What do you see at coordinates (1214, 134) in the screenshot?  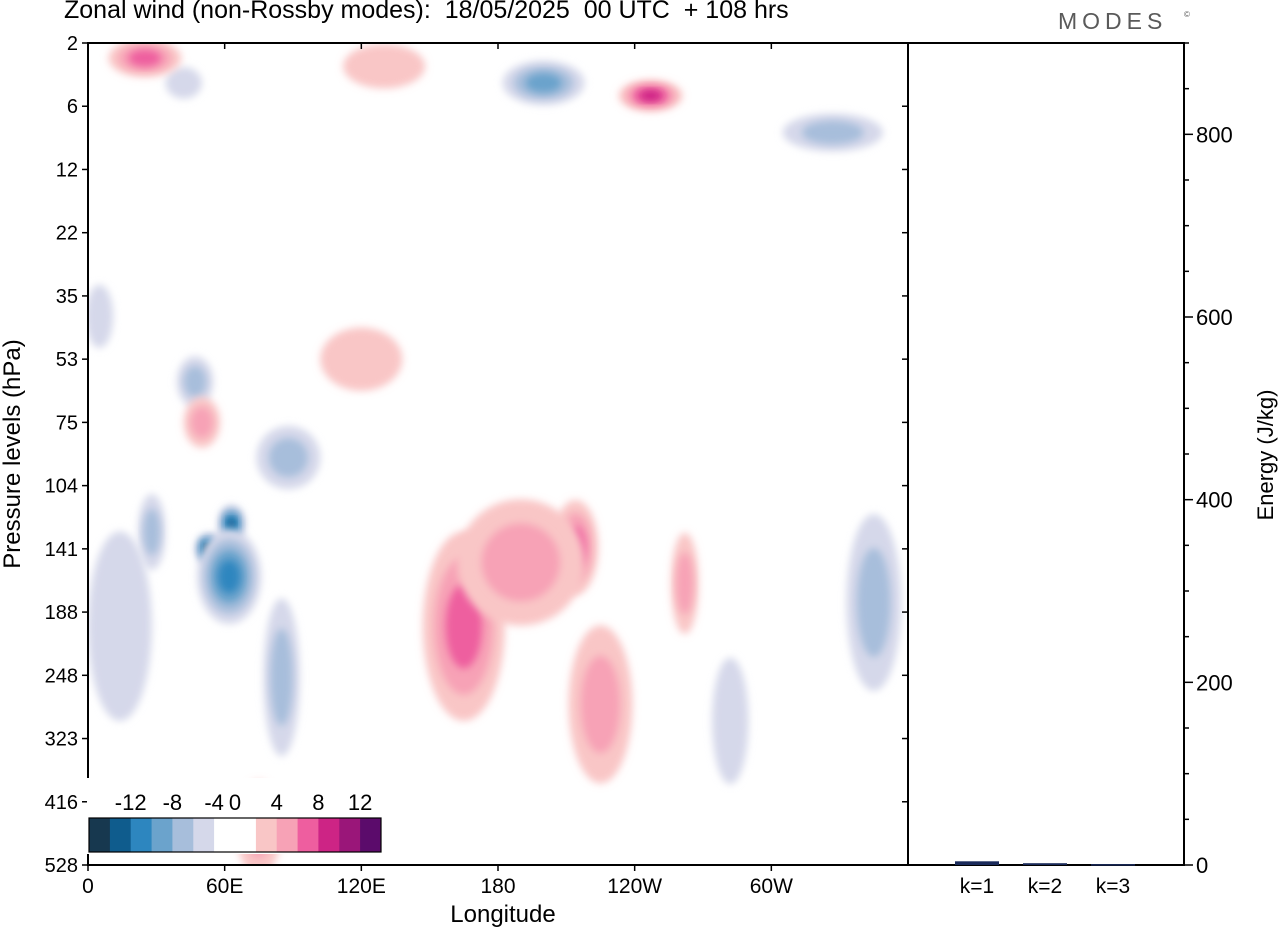 I see `energy-tick-label: 800` at bounding box center [1214, 134].